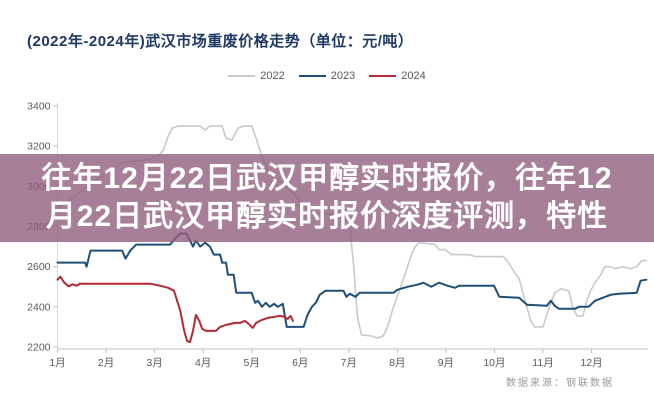 This screenshot has width=654, height=400. I want to click on y-tick-label: 3200, so click(39, 147).